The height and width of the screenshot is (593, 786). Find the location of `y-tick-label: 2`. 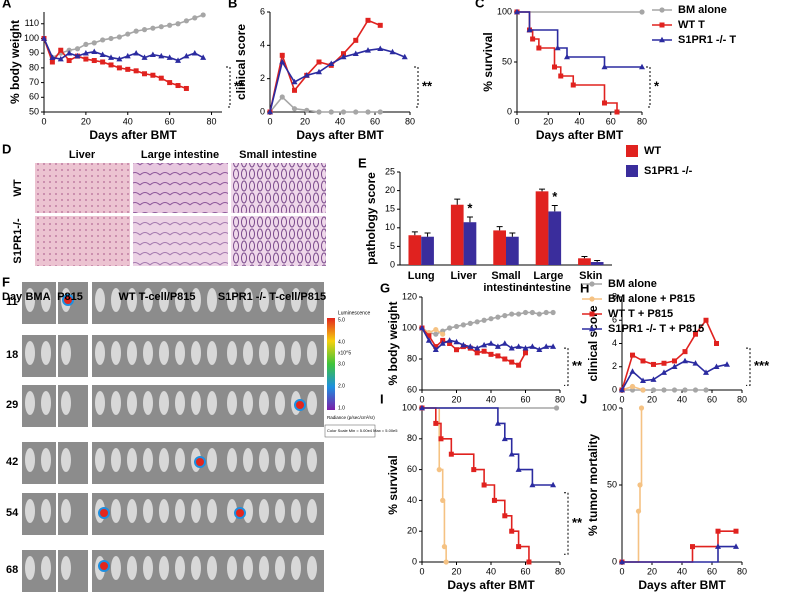

y-tick-label: 2 is located at coordinates (262, 78).